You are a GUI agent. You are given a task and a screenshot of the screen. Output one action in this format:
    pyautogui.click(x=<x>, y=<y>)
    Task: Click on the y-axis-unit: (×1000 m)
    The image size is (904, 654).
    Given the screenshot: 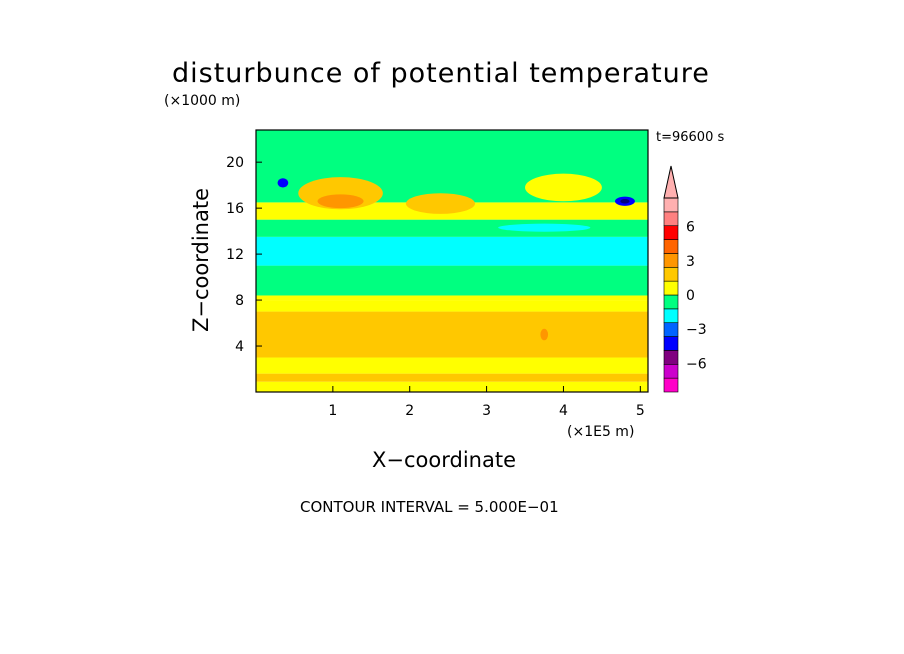 What is the action you would take?
    pyautogui.click(x=202, y=101)
    